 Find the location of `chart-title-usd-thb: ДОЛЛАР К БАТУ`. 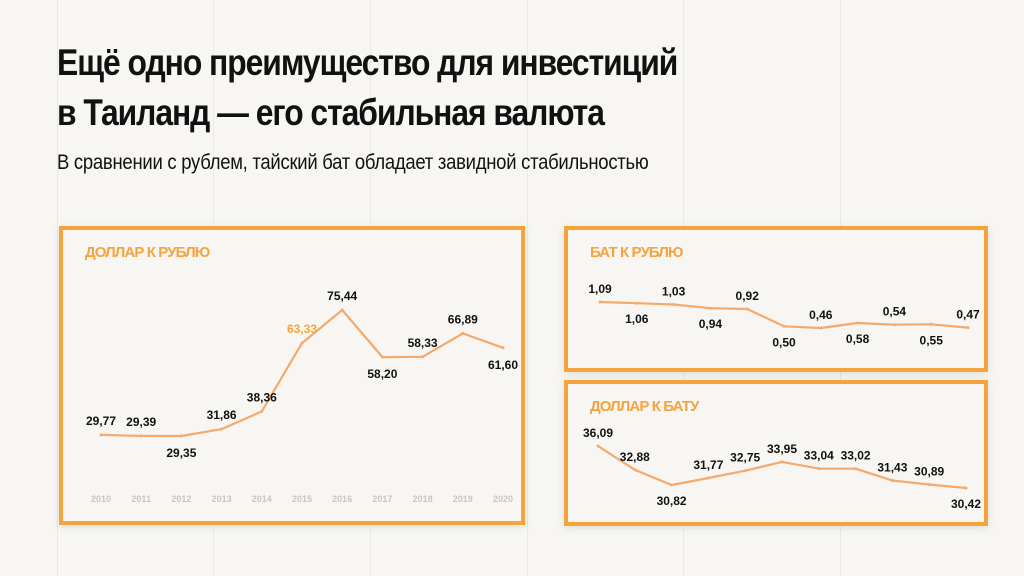

chart-title-usd-thb: ДОЛЛАР К БАТУ is located at coordinates (644, 406).